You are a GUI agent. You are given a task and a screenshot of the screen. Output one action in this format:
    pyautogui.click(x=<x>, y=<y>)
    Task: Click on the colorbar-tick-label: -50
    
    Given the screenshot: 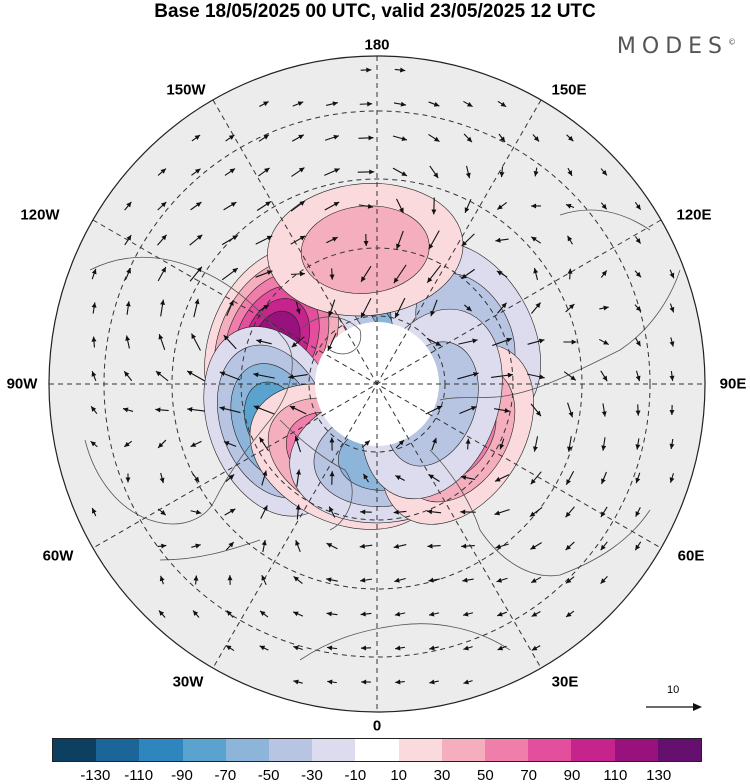 What is the action you would take?
    pyautogui.click(x=269, y=775)
    